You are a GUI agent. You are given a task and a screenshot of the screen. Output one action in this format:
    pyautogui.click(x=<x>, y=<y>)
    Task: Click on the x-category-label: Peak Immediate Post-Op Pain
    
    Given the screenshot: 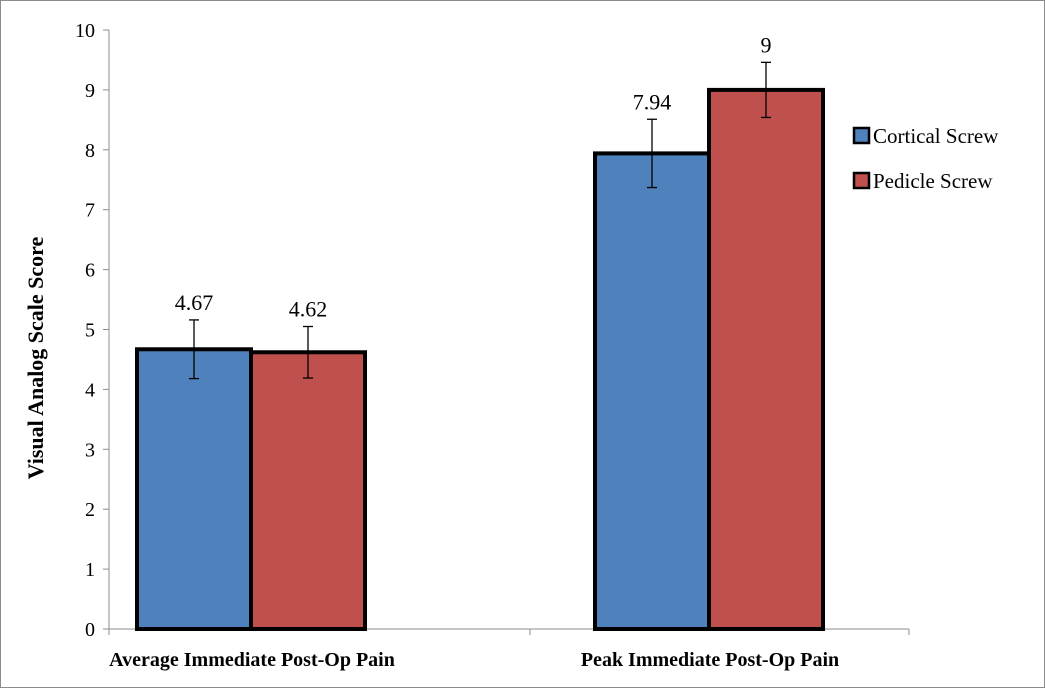 What is the action you would take?
    pyautogui.click(x=710, y=660)
    